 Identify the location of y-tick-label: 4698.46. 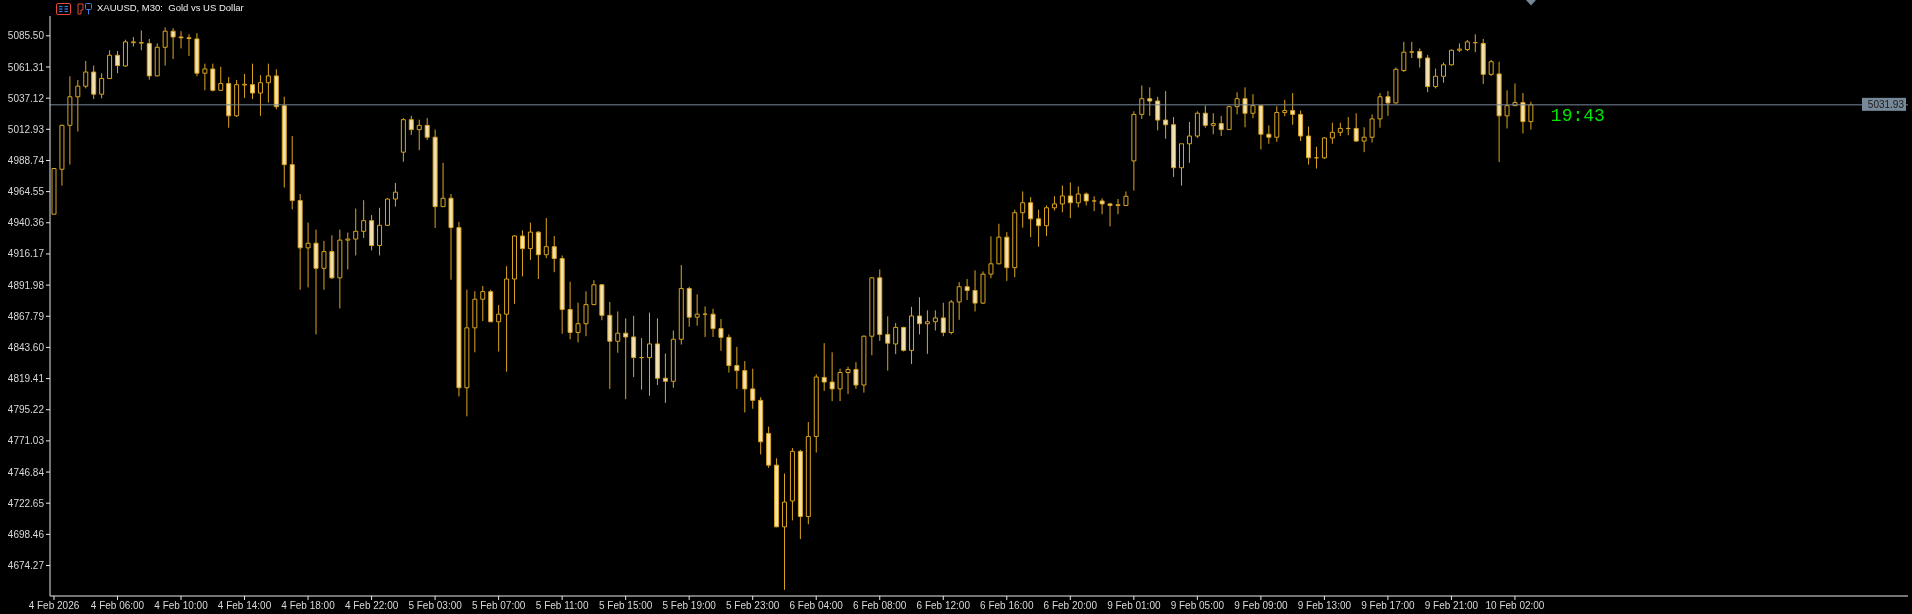
(26, 534).